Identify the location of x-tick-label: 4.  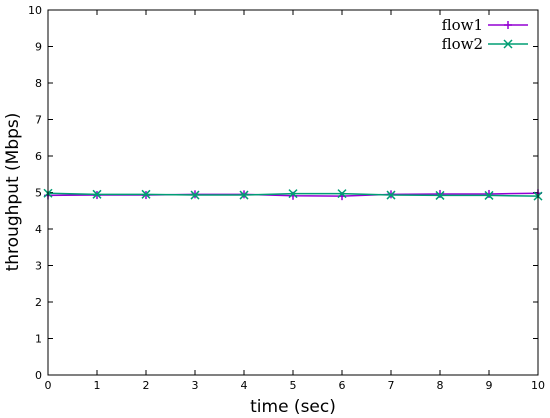
(244, 385).